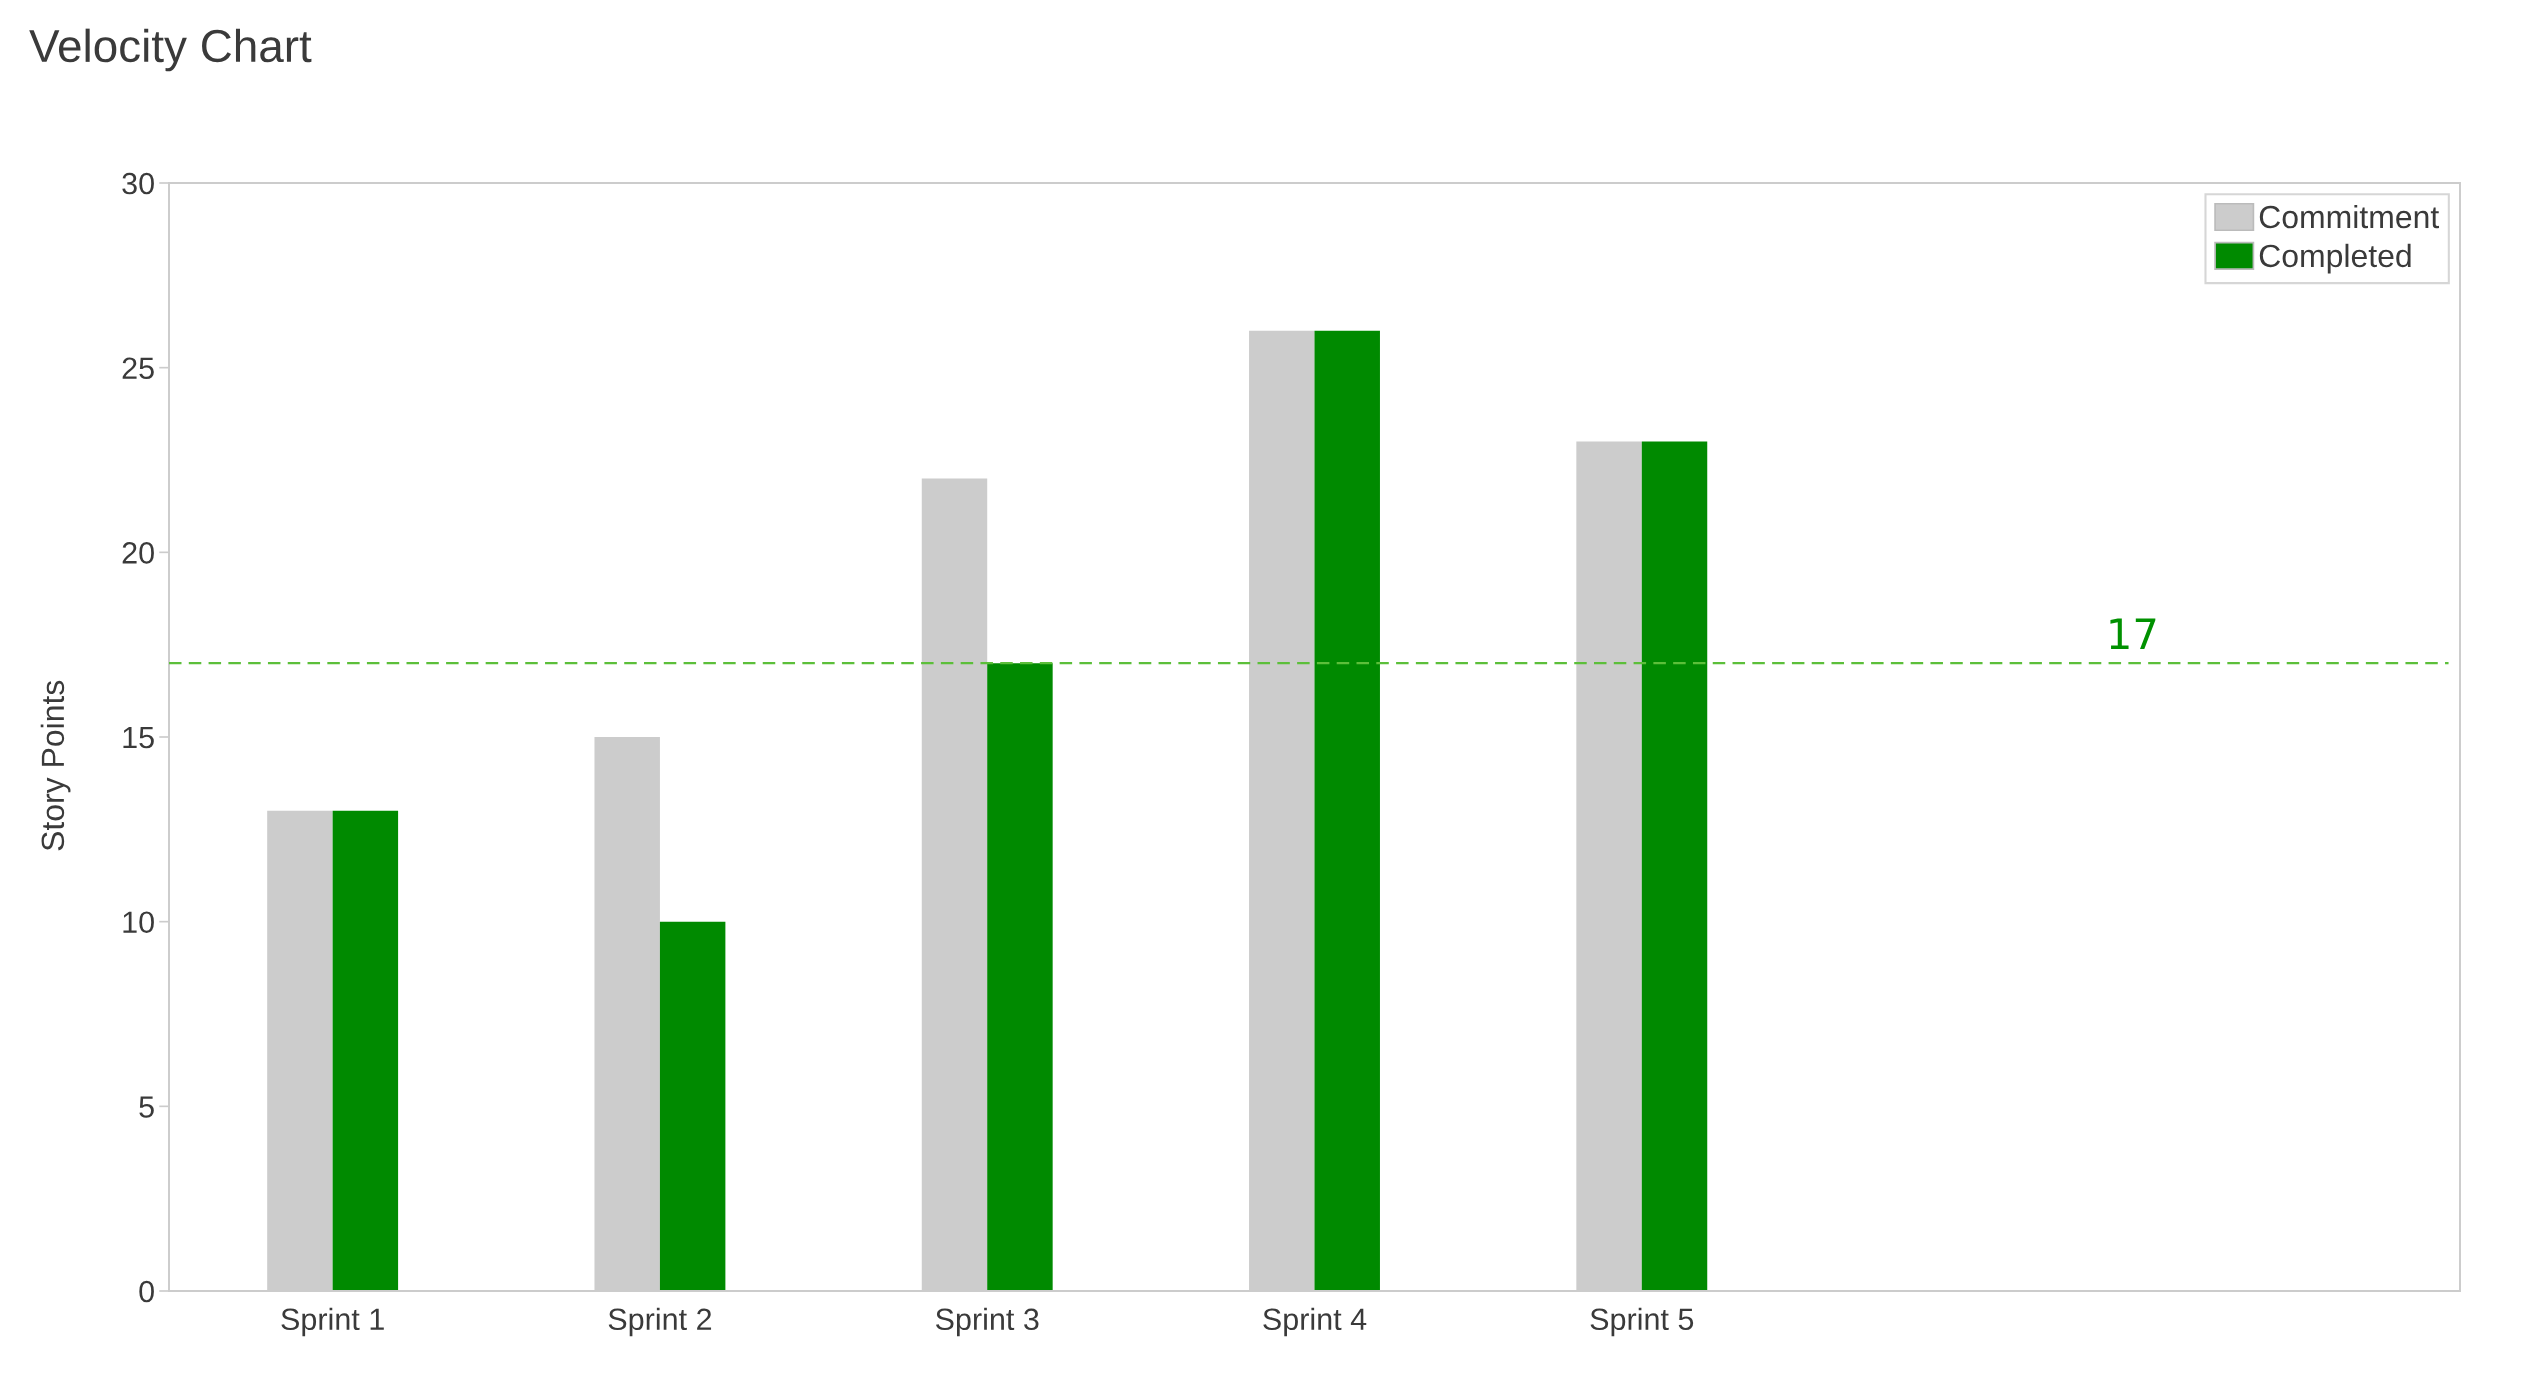 The height and width of the screenshot is (1379, 2534). Describe the element at coordinates (332, 1322) in the screenshot. I see `x-tick-label: Sprint 1` at that location.